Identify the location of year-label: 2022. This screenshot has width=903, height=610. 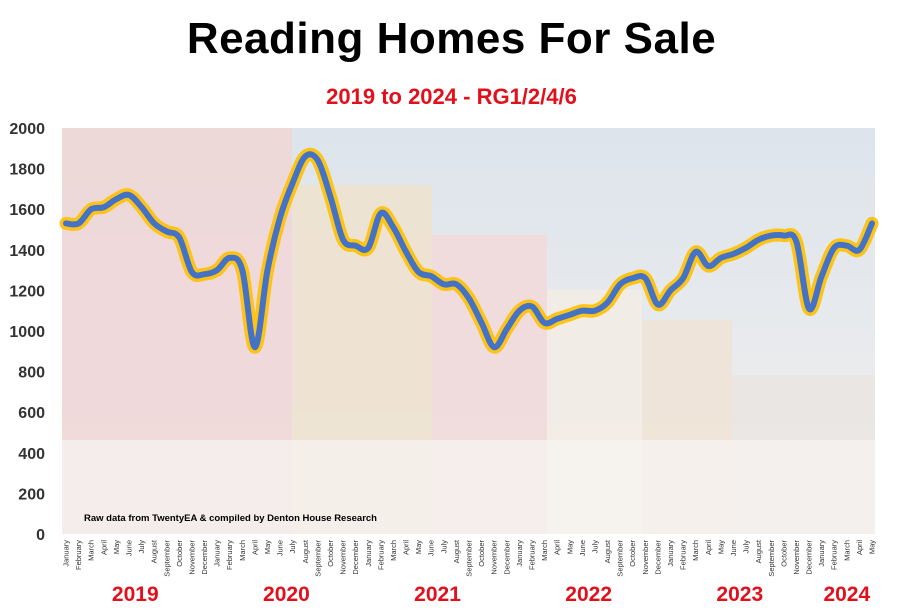
(588, 594).